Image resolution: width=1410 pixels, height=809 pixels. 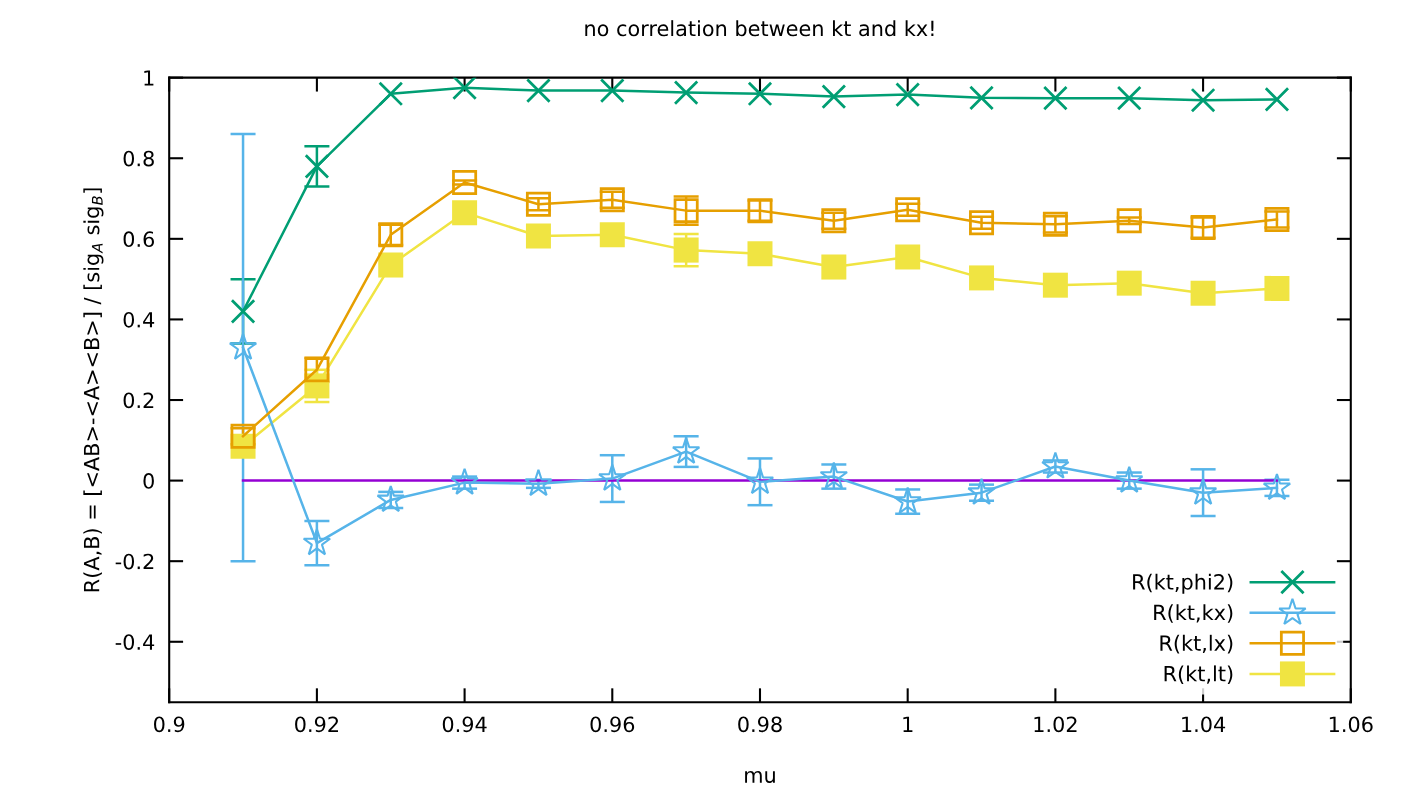 I want to click on legend-label: R(kt,lx), so click(x=1196, y=644).